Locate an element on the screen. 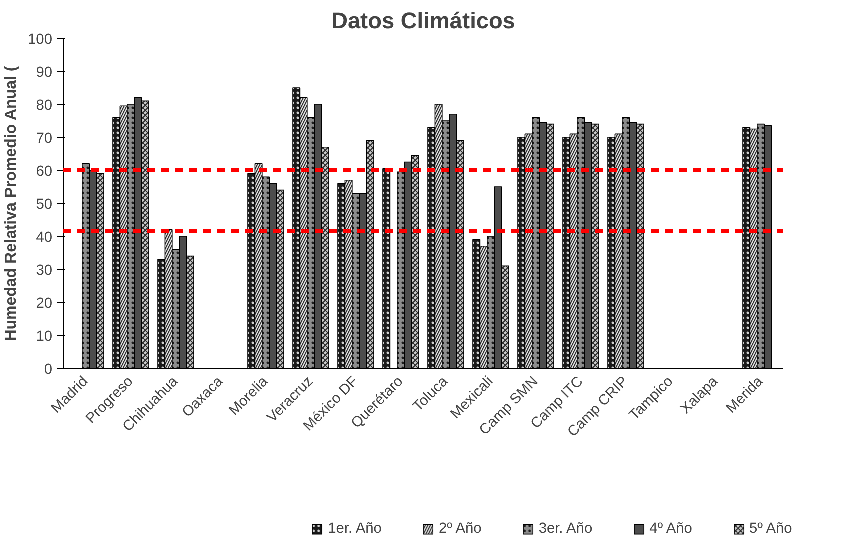  y-tick-label: 80 is located at coordinates (44, 106).